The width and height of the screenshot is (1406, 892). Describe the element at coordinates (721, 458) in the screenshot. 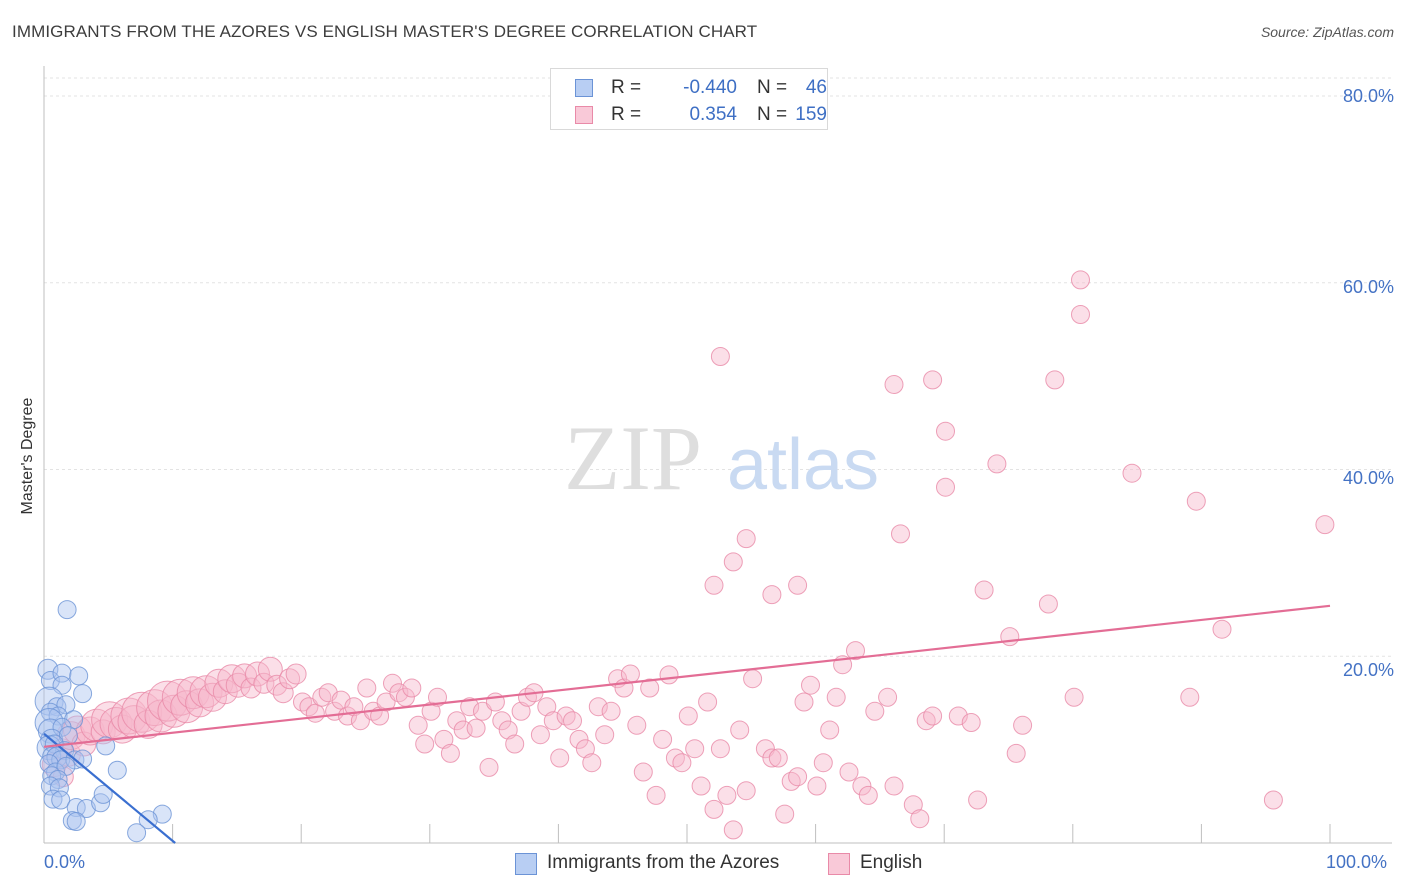

I see `watermark: ZIP atlas` at that location.